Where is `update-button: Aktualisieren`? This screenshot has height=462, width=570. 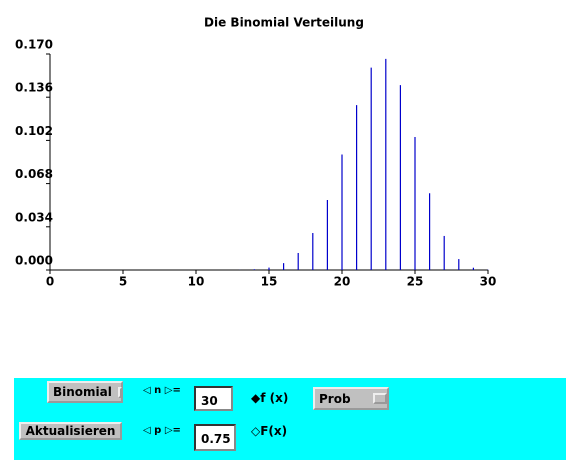 update-button: Aktualisieren is located at coordinates (70, 431).